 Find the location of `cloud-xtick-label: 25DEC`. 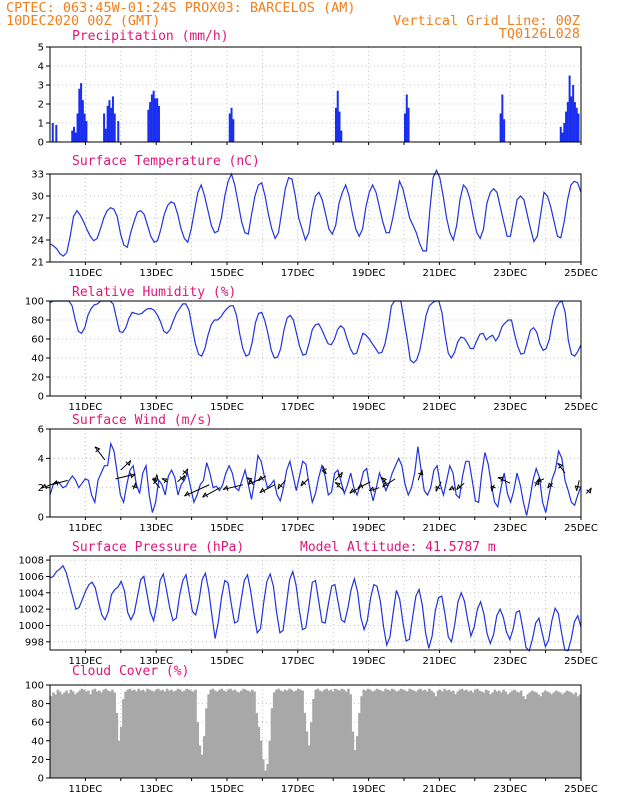

cloud-xtick-label: 25DEC is located at coordinates (581, 789).